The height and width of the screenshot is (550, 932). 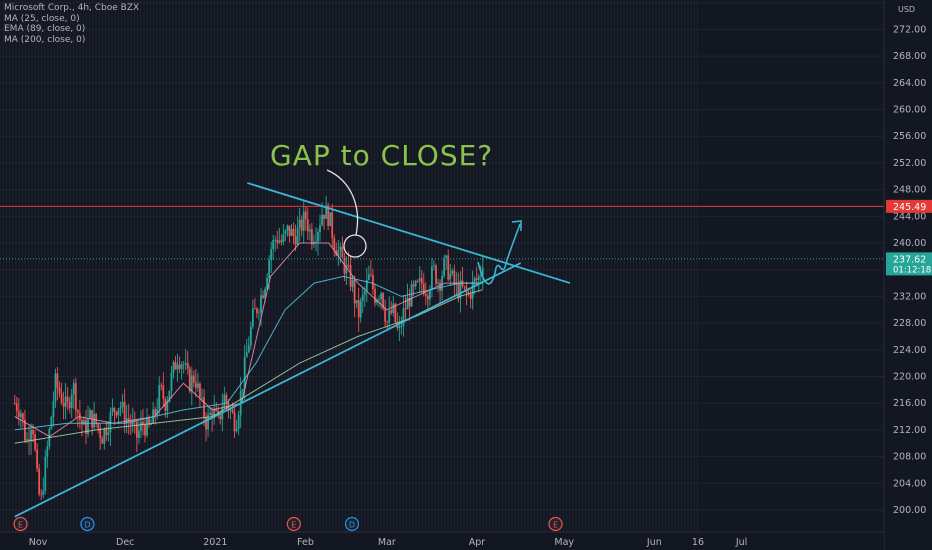 I want to click on earnings-event-label: E, so click(x=555, y=525).